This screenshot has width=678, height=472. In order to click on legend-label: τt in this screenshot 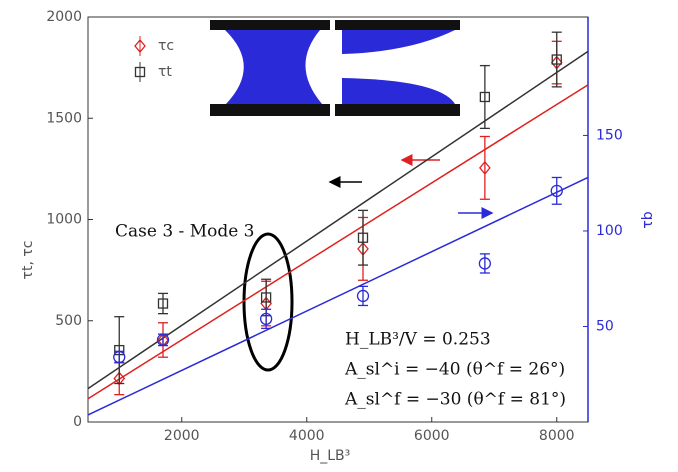, I will do `click(165, 72)`.